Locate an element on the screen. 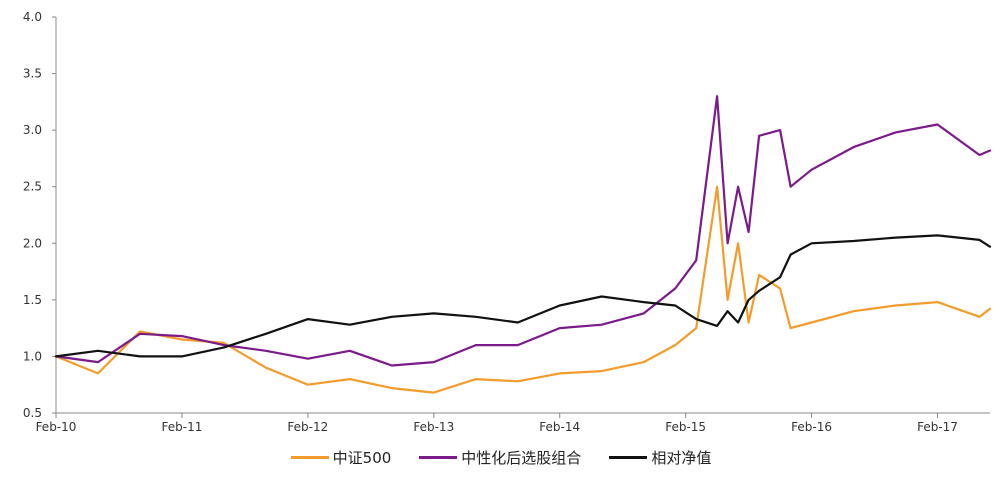  legend-item-neutralized-portfolio: 中性化后选股组合 is located at coordinates (500, 457).